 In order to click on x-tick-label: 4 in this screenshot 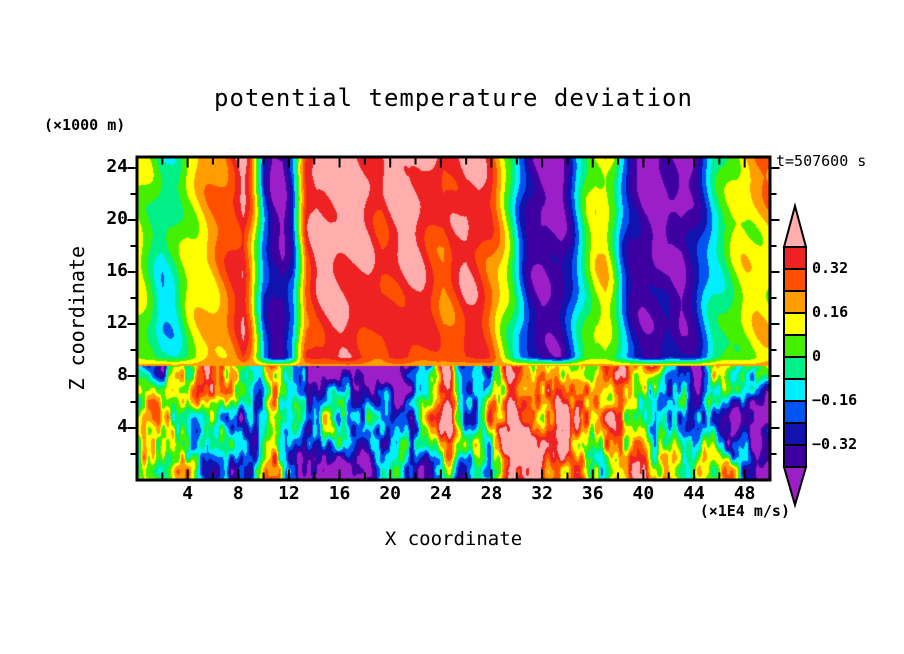, I will do `click(188, 493)`.